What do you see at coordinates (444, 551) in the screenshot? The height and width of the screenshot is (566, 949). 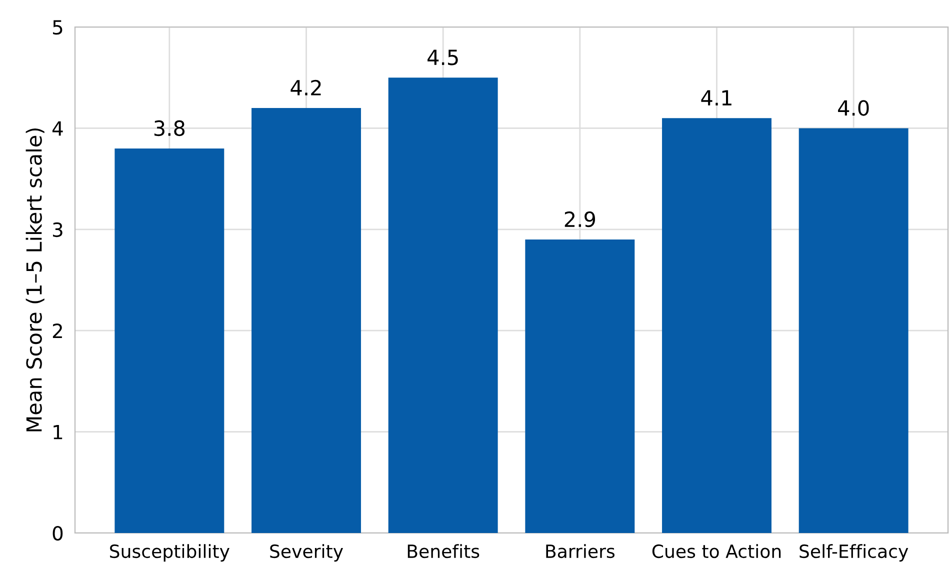 I see `x-tick-label: Benefits` at bounding box center [444, 551].